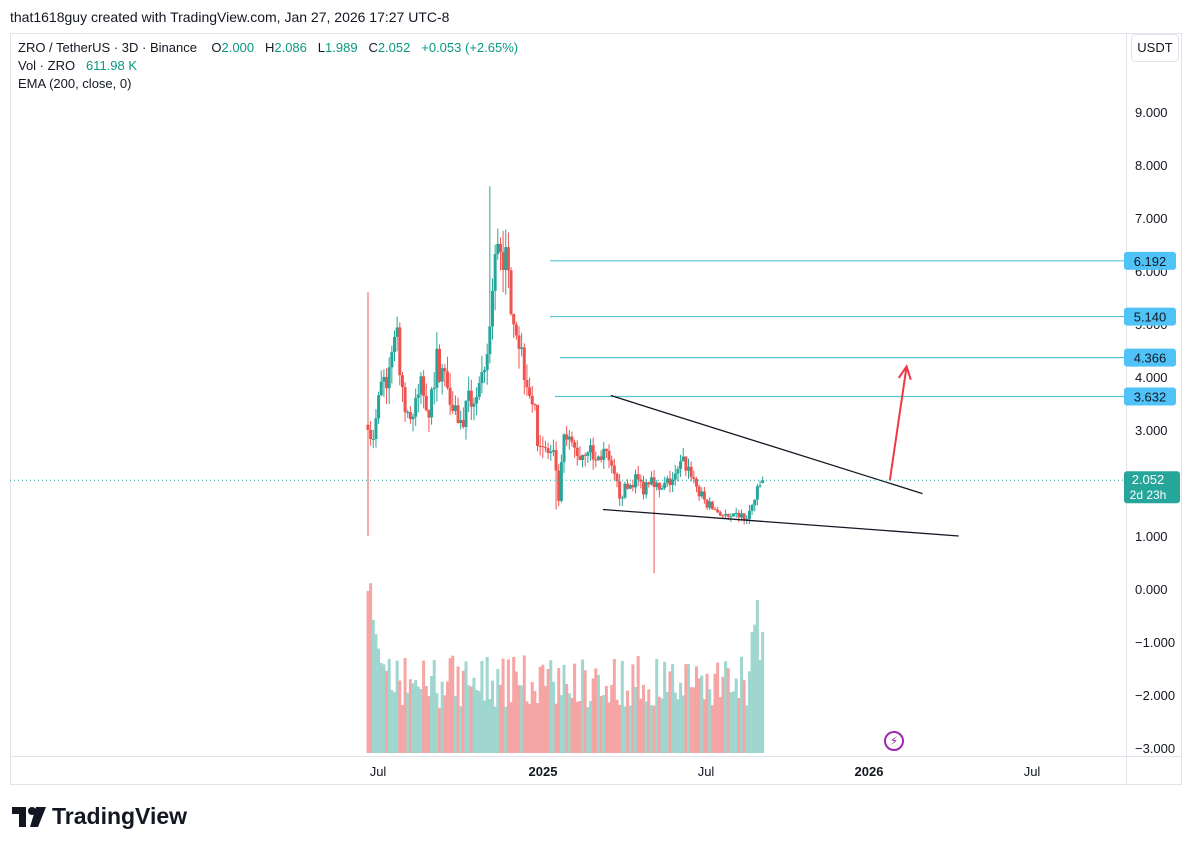 The image size is (1200, 848). What do you see at coordinates (268, 66) in the screenshot?
I see `volume-row: Vol · ZRO 611.98 K` at bounding box center [268, 66].